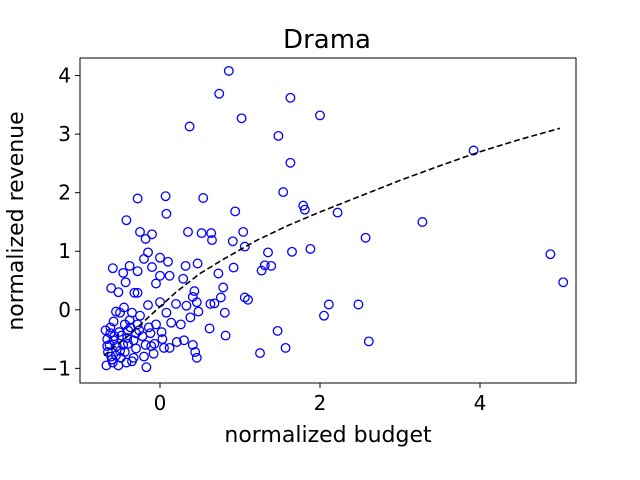 The height and width of the screenshot is (480, 640). What do you see at coordinates (56, 368) in the screenshot?
I see `y-tick-label: −1` at bounding box center [56, 368].